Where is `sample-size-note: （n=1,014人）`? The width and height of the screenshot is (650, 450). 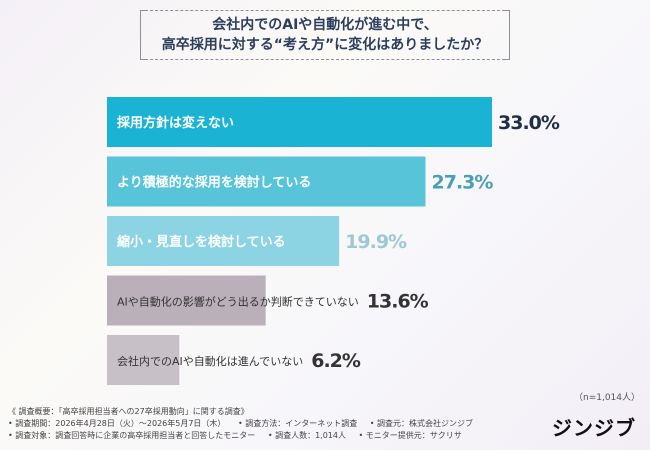
sample-size-note: （n=1,014人） is located at coordinates (606, 398).